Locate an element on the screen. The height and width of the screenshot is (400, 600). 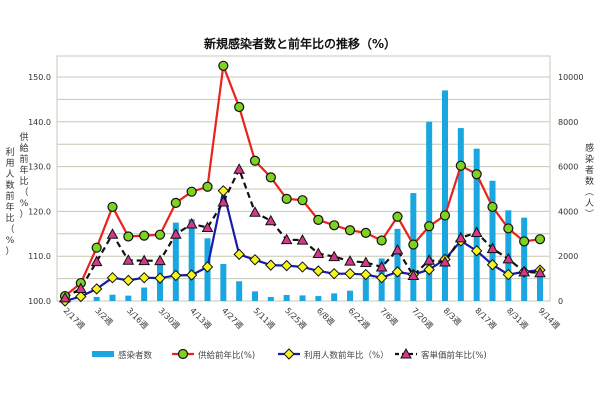
x-tick-label: 3/2週 is located at coordinates (103, 316).